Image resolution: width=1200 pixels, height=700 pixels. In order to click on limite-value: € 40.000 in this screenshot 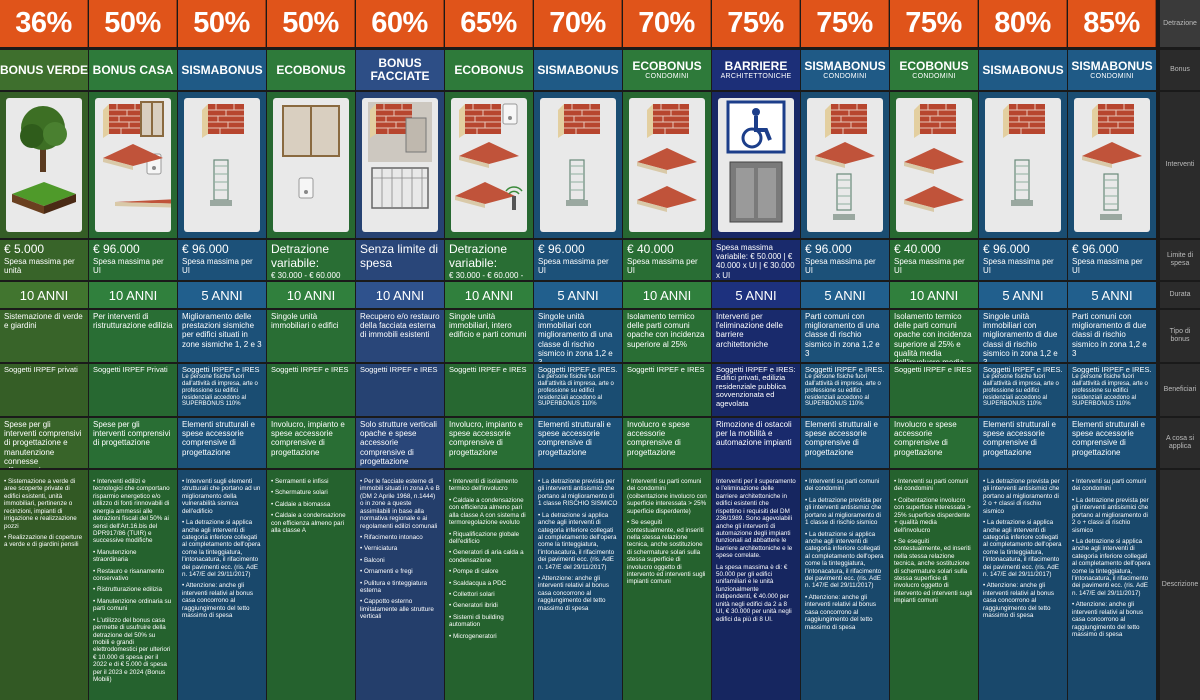, I will do `click(917, 249)`.